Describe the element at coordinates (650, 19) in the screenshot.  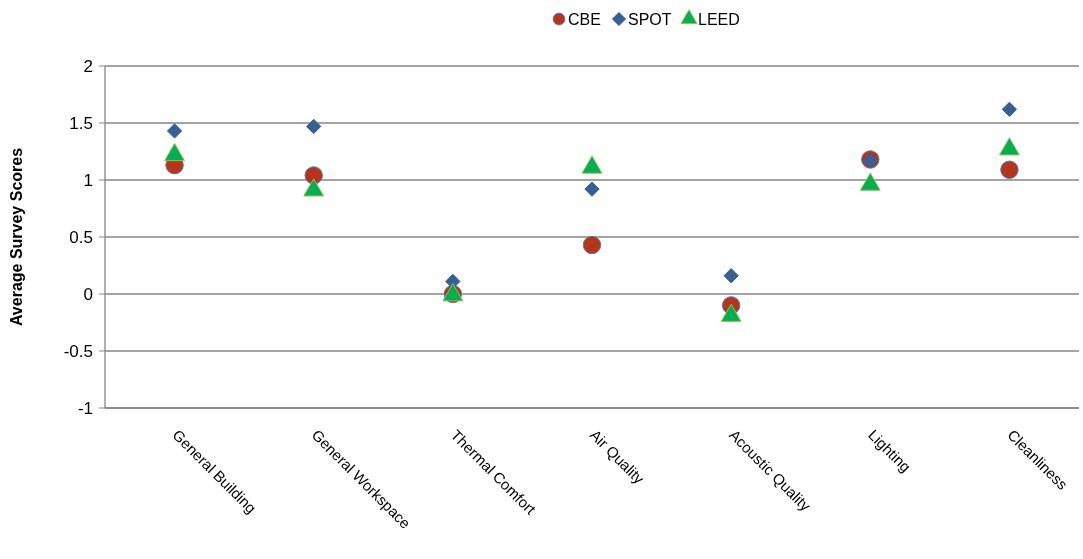
I see `legend-label: SPOT` at that location.